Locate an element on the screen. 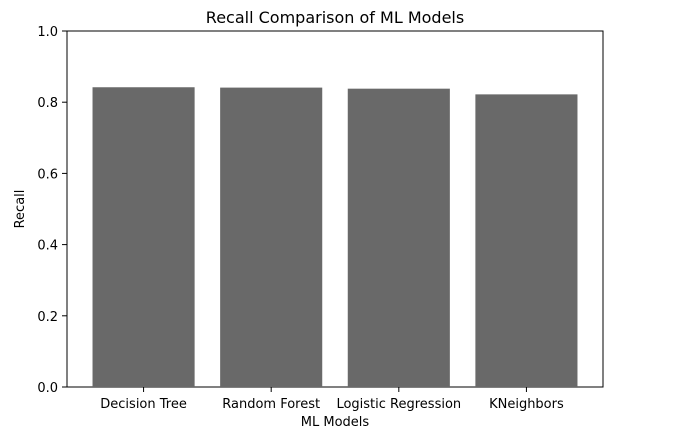  y-tick-label: 0.4 is located at coordinates (47, 246).